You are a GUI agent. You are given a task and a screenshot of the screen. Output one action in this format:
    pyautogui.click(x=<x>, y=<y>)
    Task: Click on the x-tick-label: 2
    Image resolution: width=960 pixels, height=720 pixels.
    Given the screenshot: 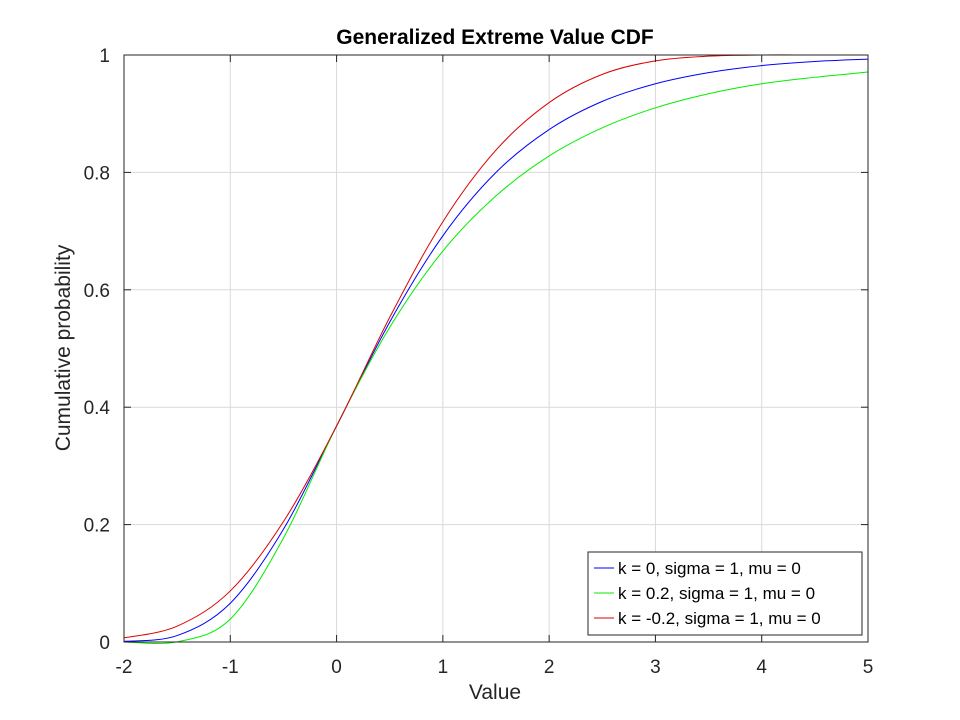 What is the action you would take?
    pyautogui.click(x=549, y=667)
    